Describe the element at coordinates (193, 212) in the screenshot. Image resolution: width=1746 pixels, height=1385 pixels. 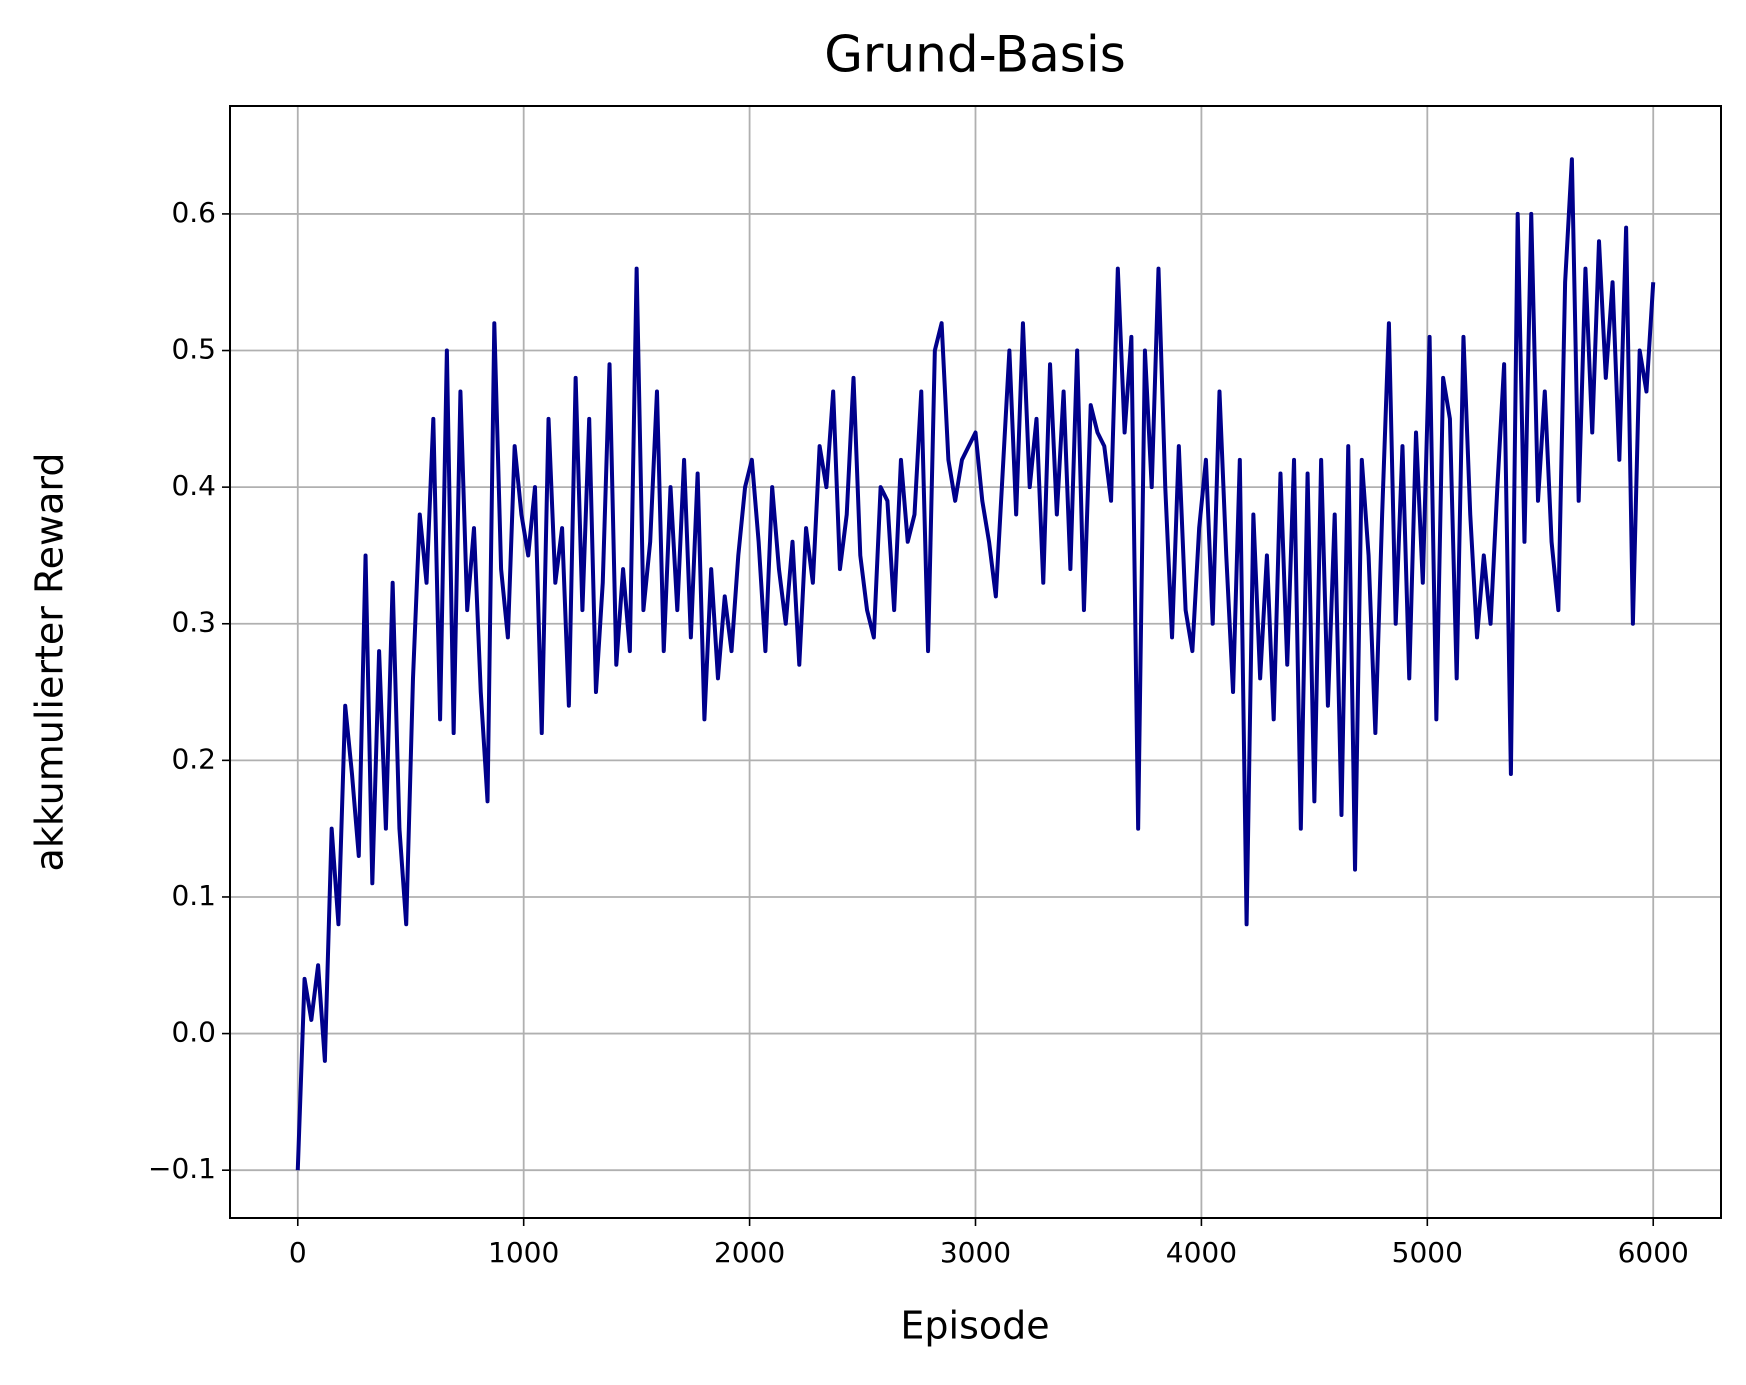
I see `y-tick-label: 0.6` at that location.